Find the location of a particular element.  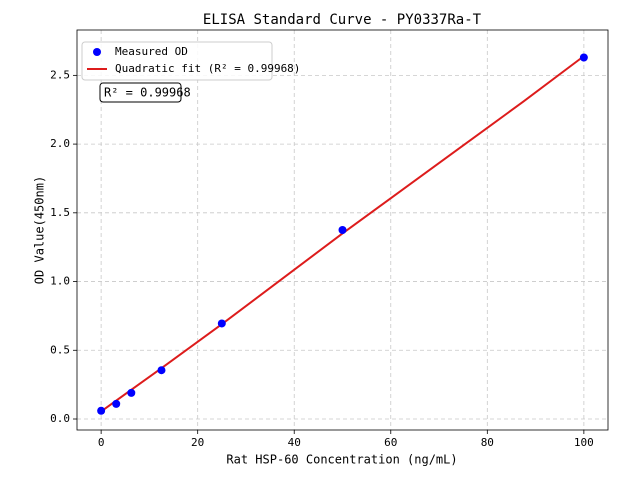

y-tick-label: 0.0 is located at coordinates (60, 418).